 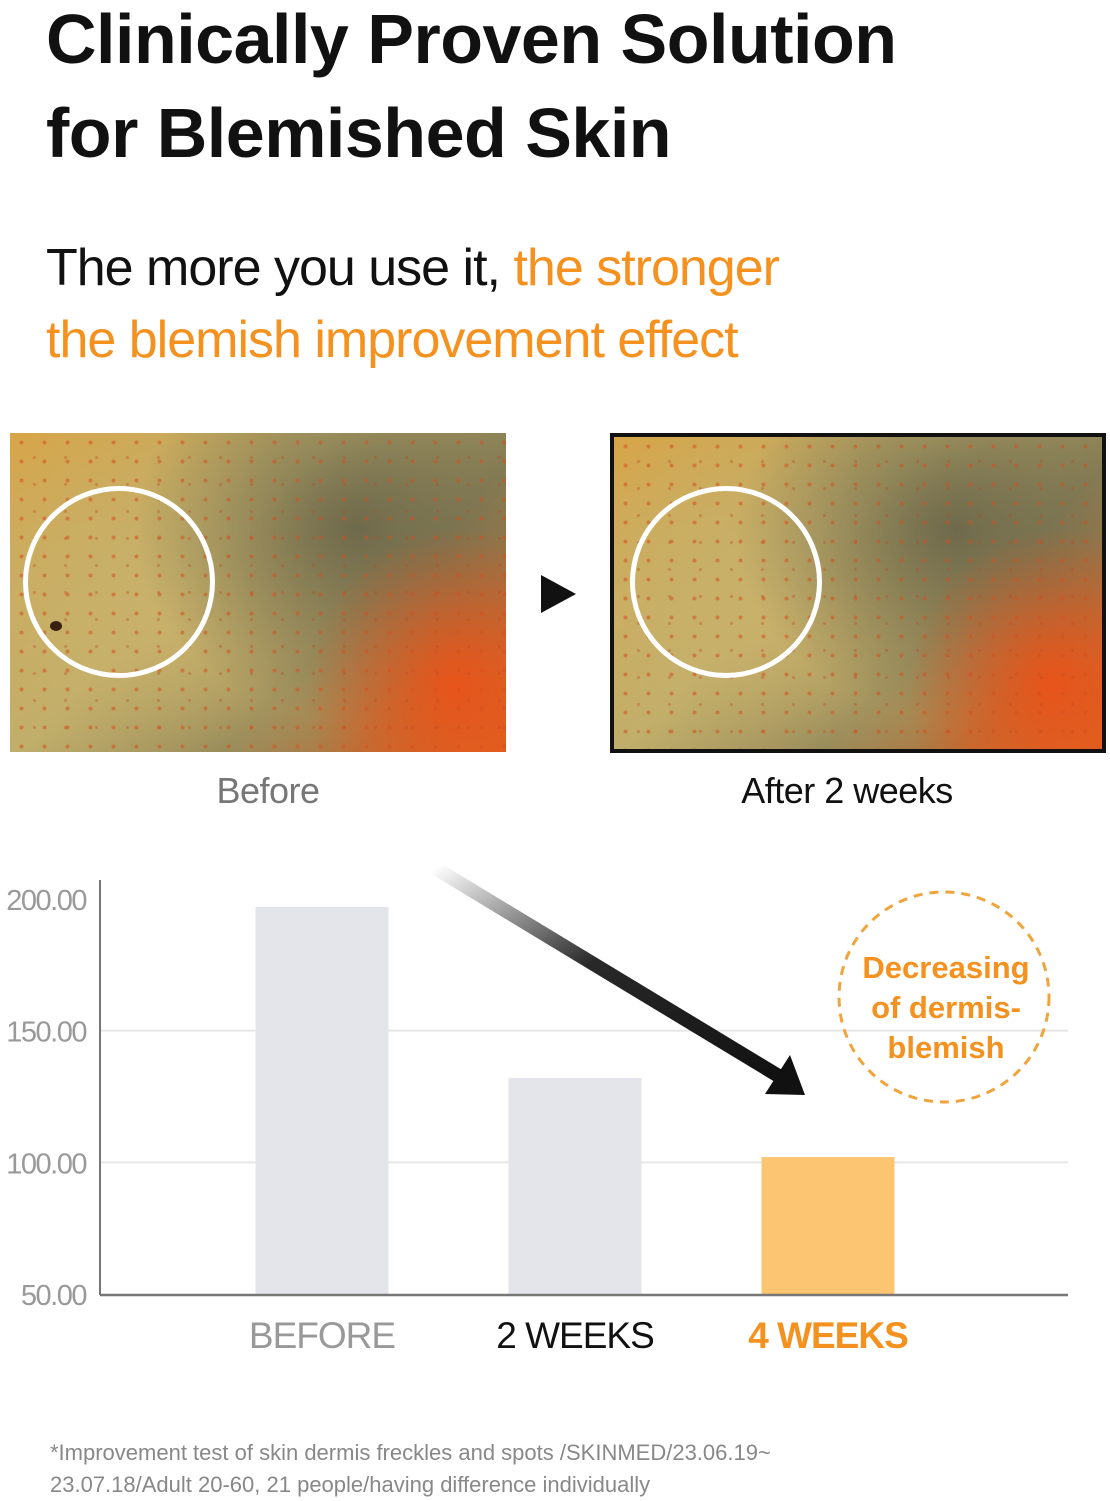 What do you see at coordinates (945, 967) in the screenshot?
I see `annotation-line-1: Decreasing` at bounding box center [945, 967].